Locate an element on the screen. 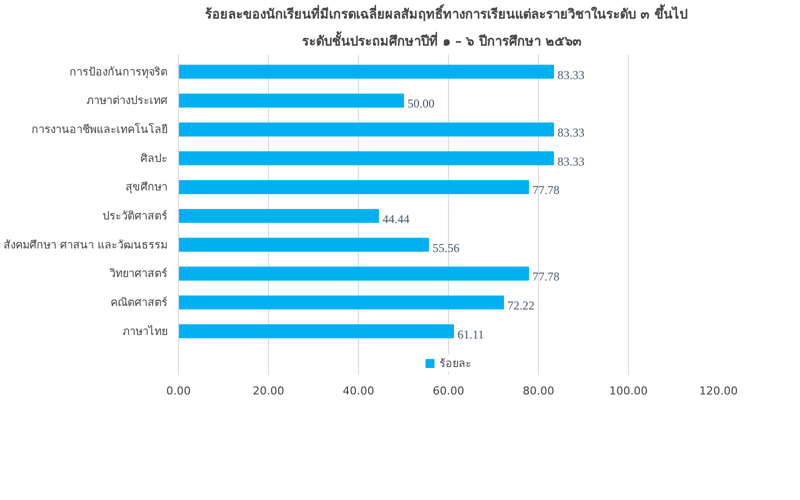  x-tick-label: 40.00 is located at coordinates (358, 391).